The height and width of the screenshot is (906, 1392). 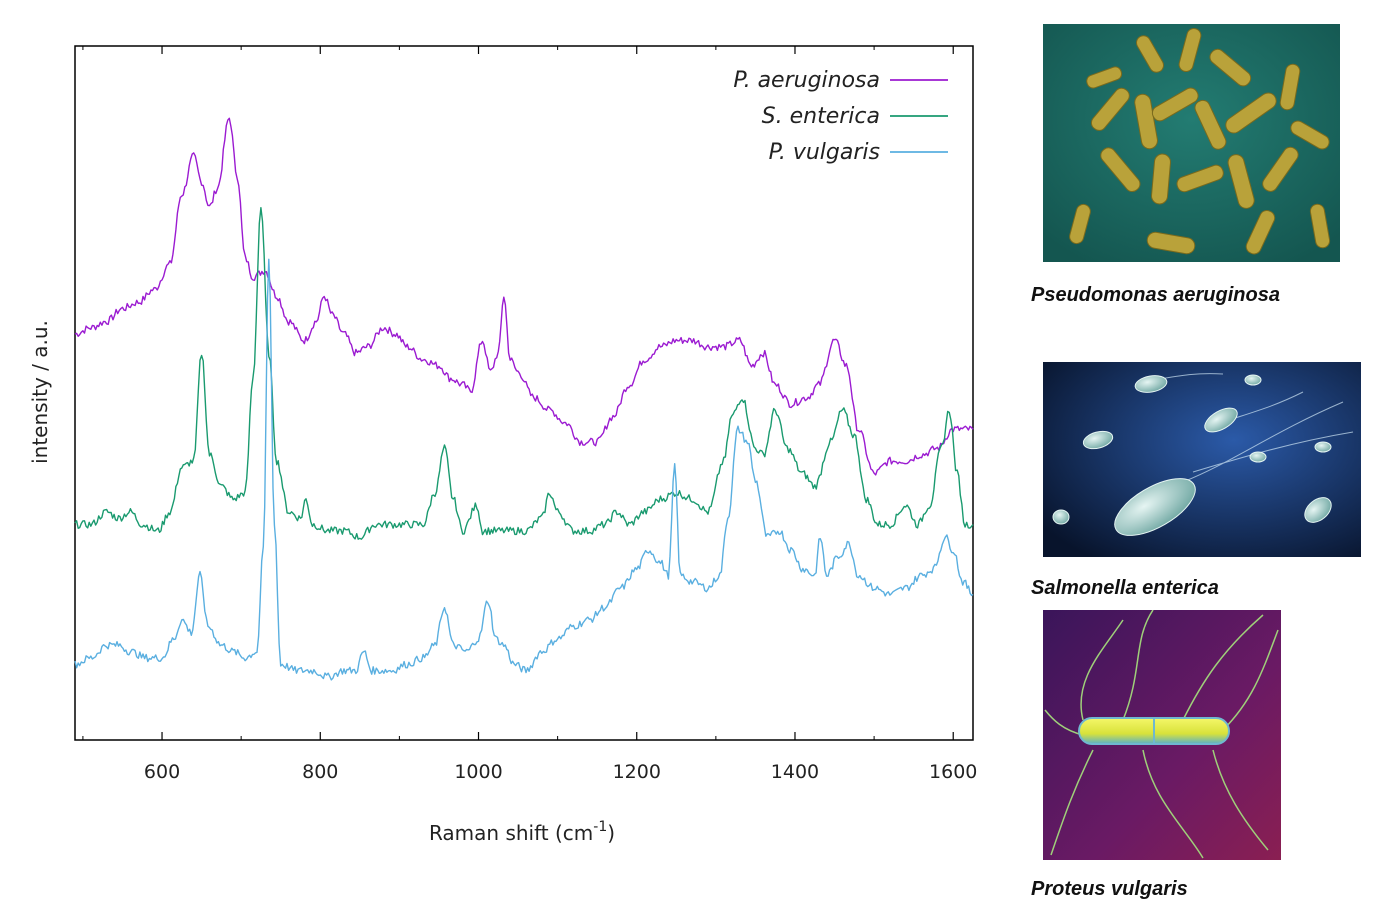 I want to click on x-tick-label: 1600, so click(x=953, y=772).